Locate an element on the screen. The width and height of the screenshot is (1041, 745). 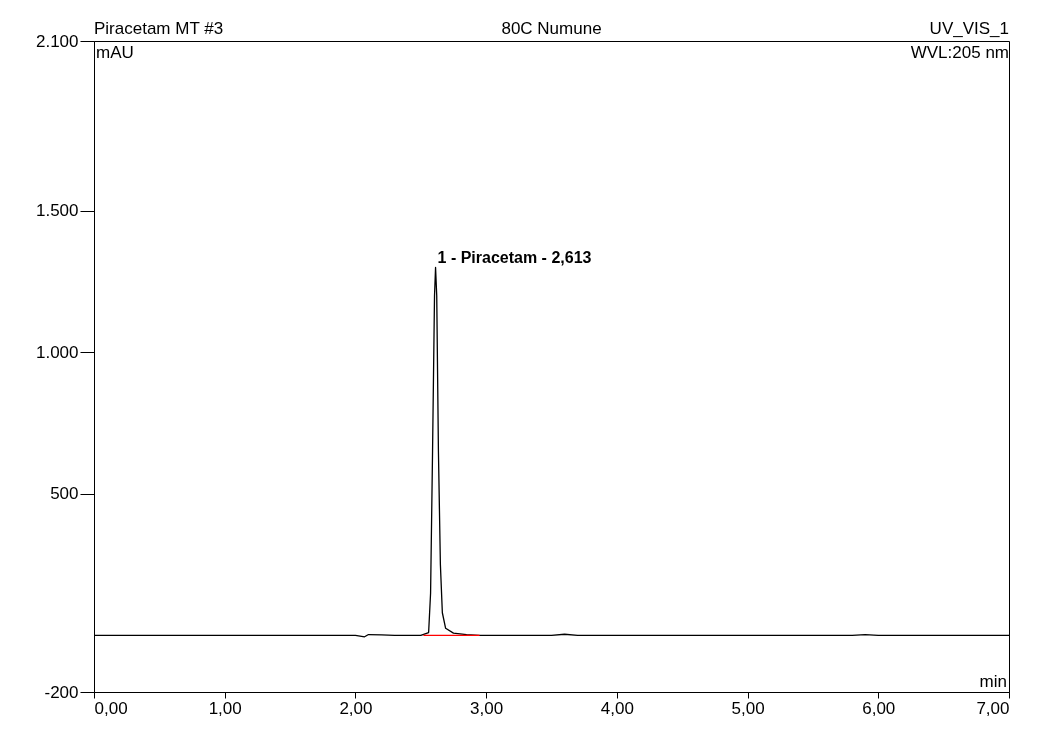
text: UV_VIS_1 is located at coordinates (969, 28).